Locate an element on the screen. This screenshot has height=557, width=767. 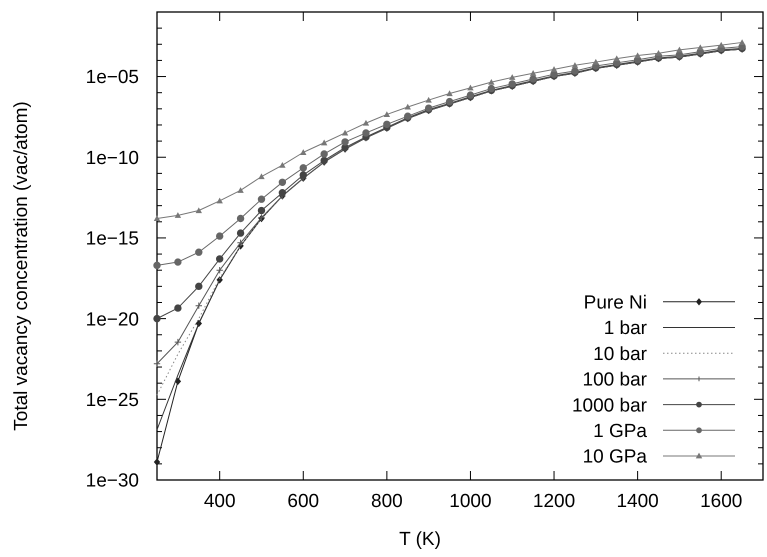
legend-label: 10 GPa is located at coordinates (615, 457).